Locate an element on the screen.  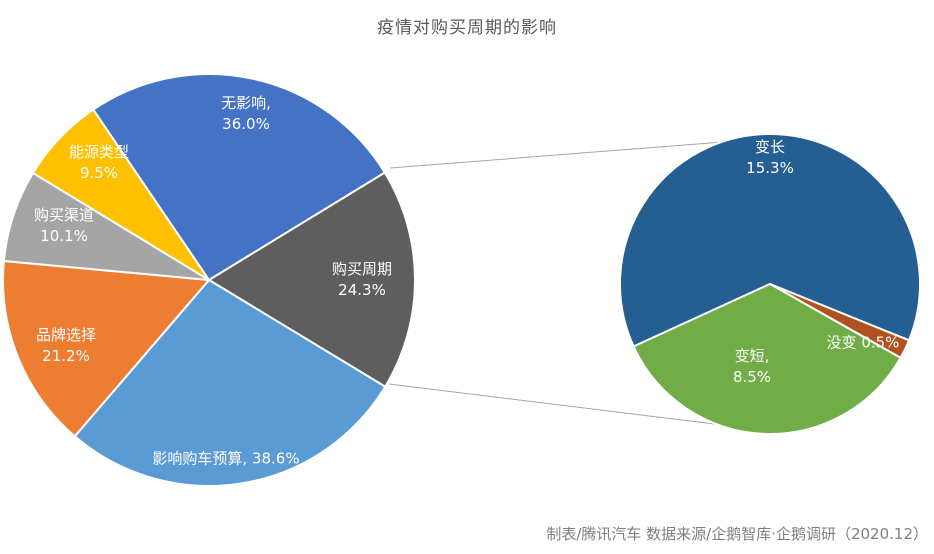
chart-title: 疫情对购买周期的影响 is located at coordinates (467, 28).